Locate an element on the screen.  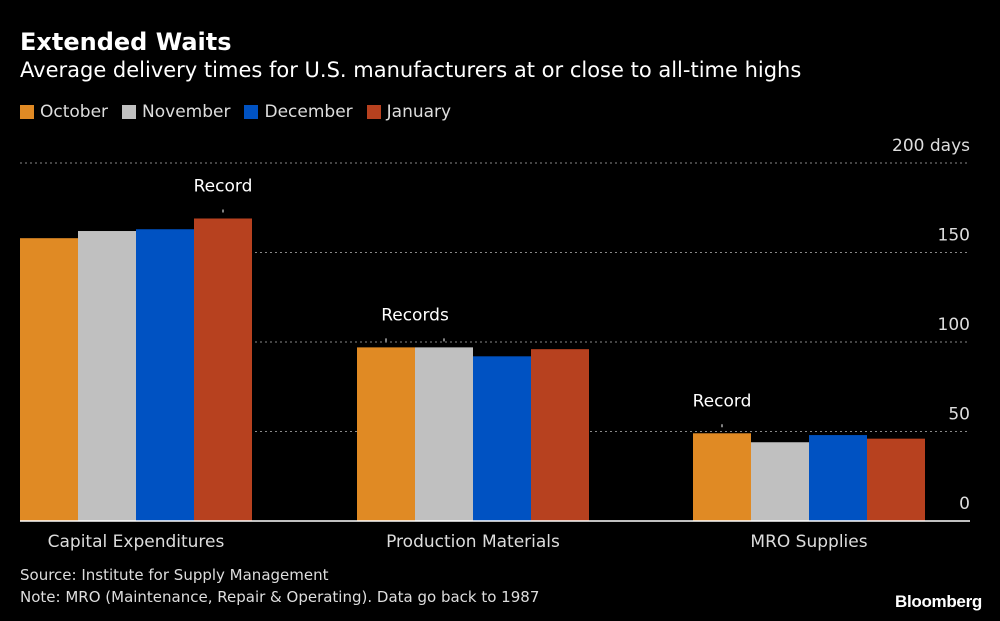
x-tick-label: Capital Expenditures is located at coordinates (136, 542).